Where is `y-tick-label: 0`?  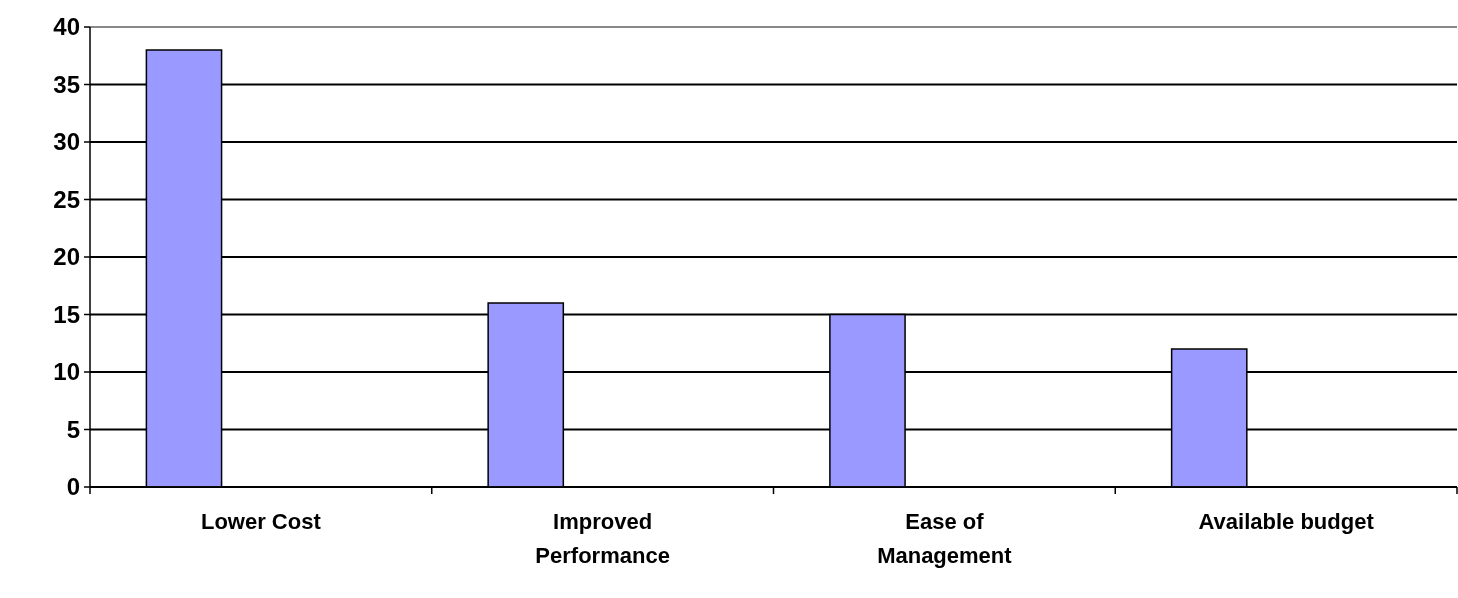 y-tick-label: 0 is located at coordinates (73, 487).